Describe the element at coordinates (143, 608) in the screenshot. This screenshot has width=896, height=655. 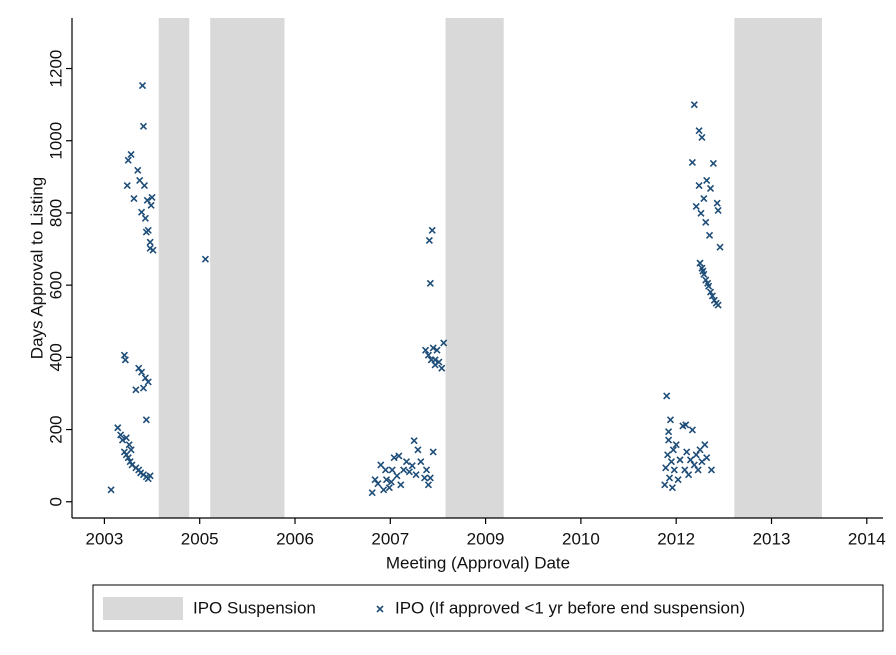
I see `legend-swatch` at that location.